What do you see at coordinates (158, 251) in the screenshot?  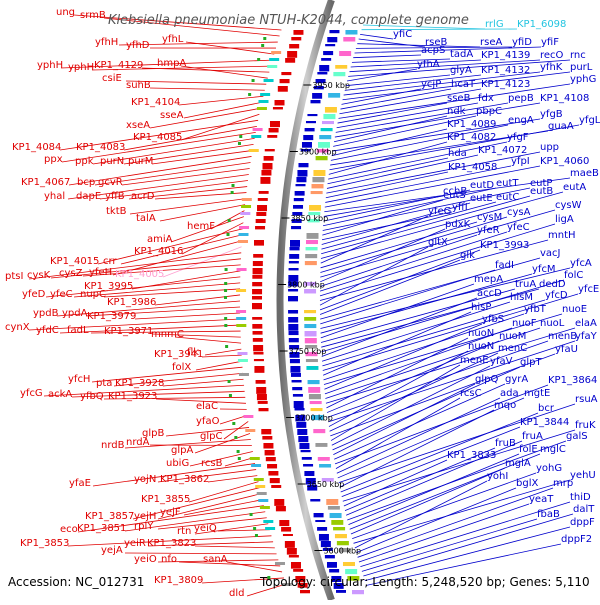 I see `gene-label-left: KP1_4016` at bounding box center [158, 251].